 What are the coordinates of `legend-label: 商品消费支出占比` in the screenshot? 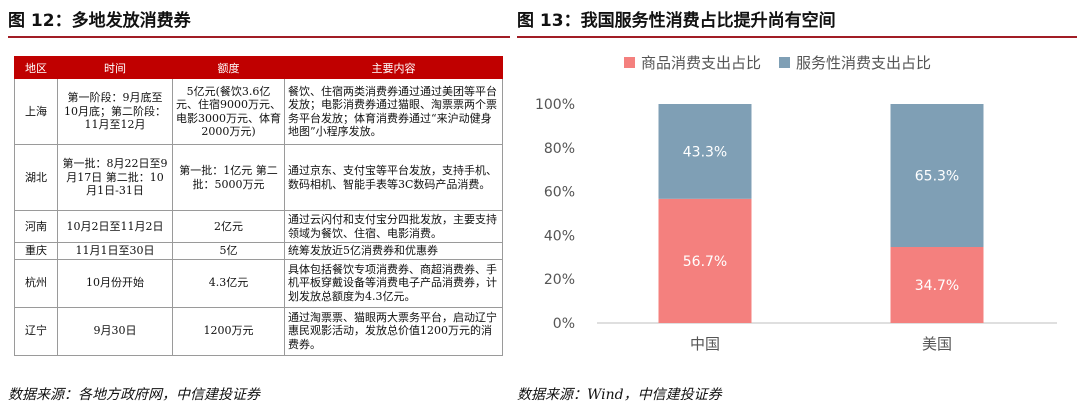 It's located at (701, 63).